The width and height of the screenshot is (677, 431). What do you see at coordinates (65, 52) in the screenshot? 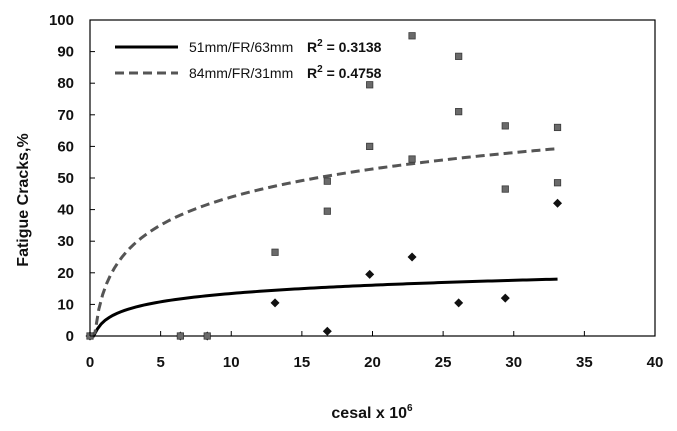
I see `y-tick-label: 90` at bounding box center [65, 52].